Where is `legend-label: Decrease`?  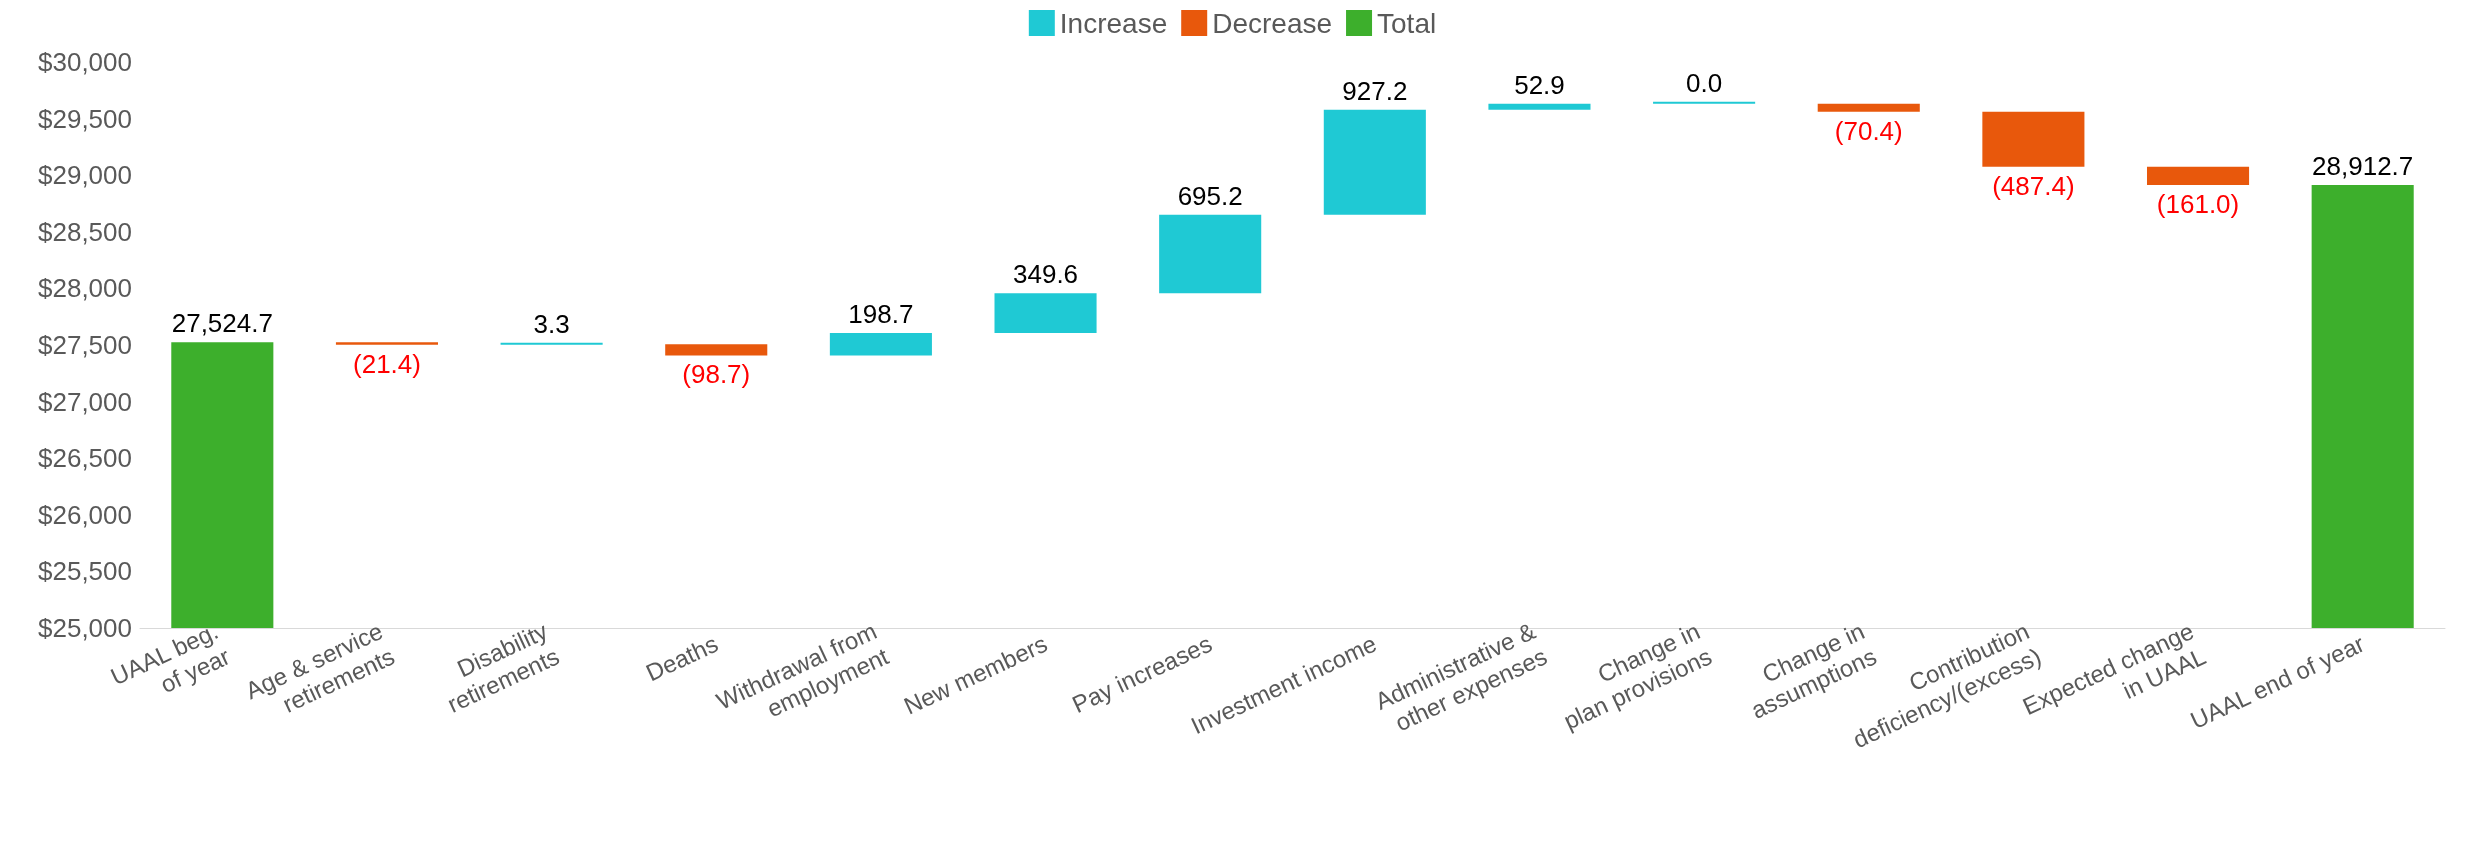 legend-label: Decrease is located at coordinates (1272, 23).